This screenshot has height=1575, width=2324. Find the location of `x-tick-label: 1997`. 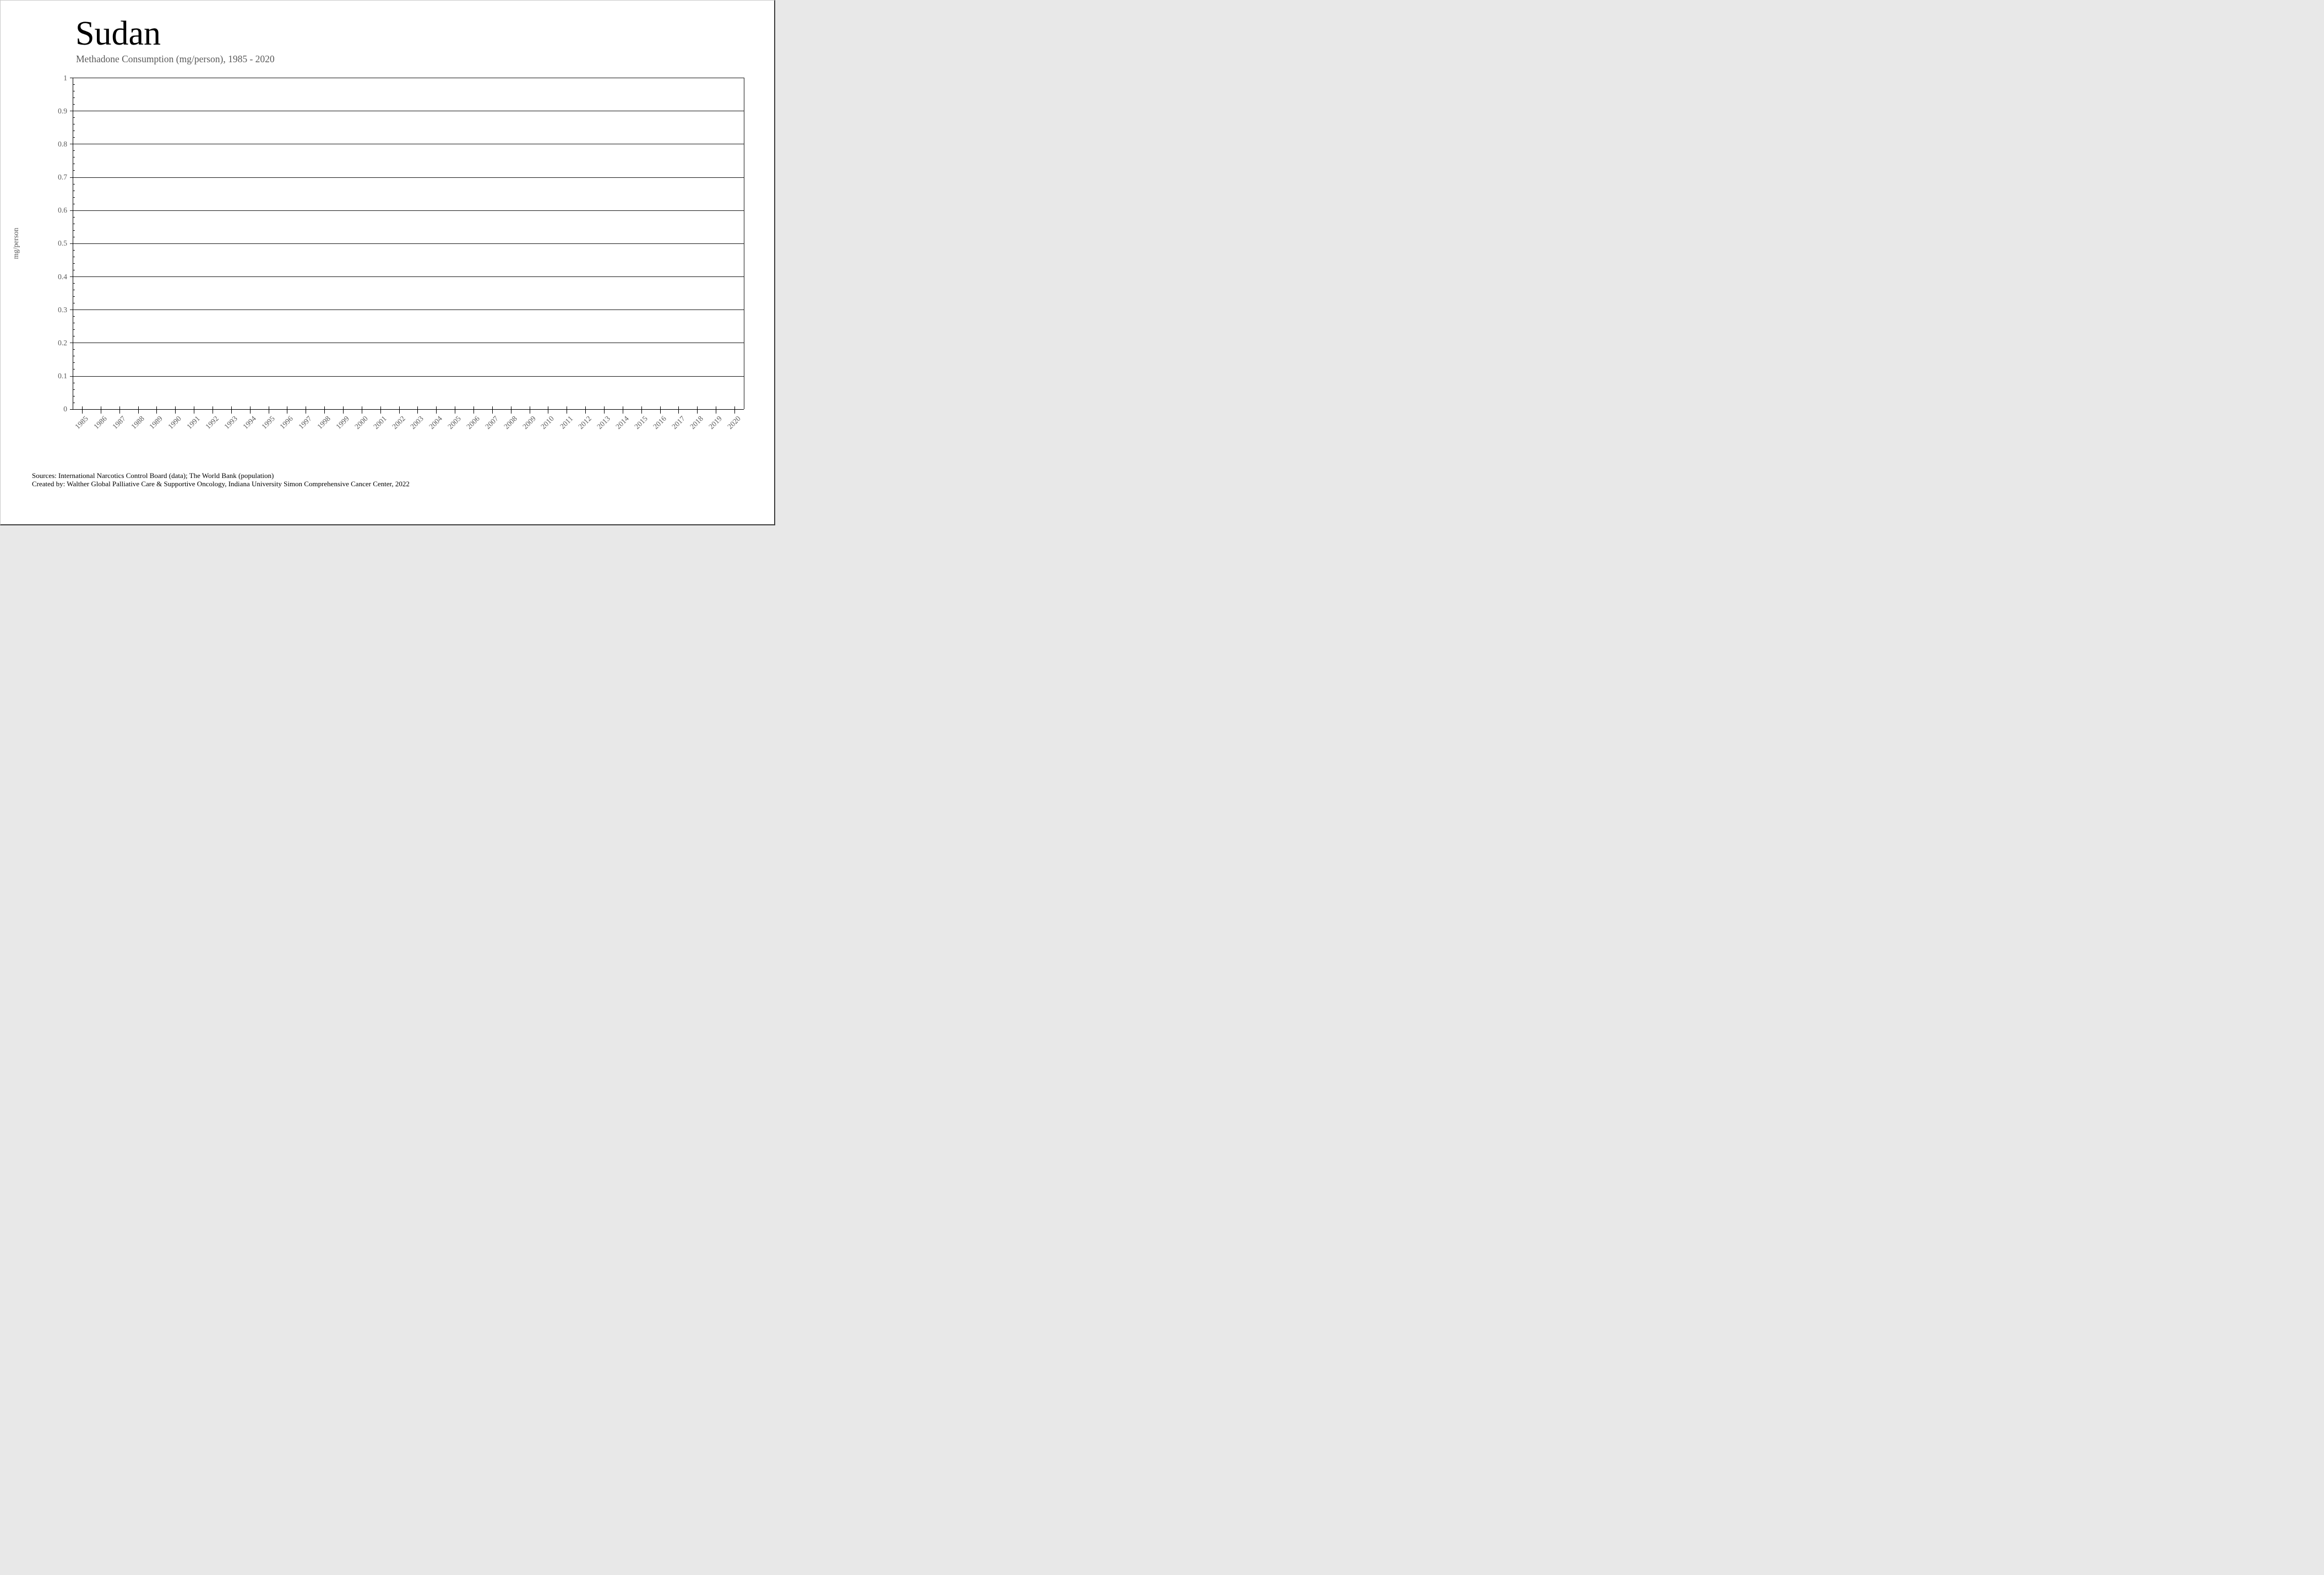

x-tick-label: 1997 is located at coordinates (305, 422).